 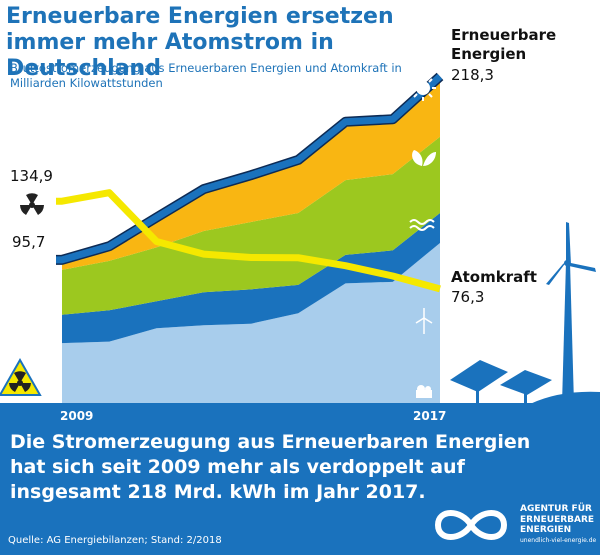 I want to click on radioactive-icon, so click(x=32, y=204).